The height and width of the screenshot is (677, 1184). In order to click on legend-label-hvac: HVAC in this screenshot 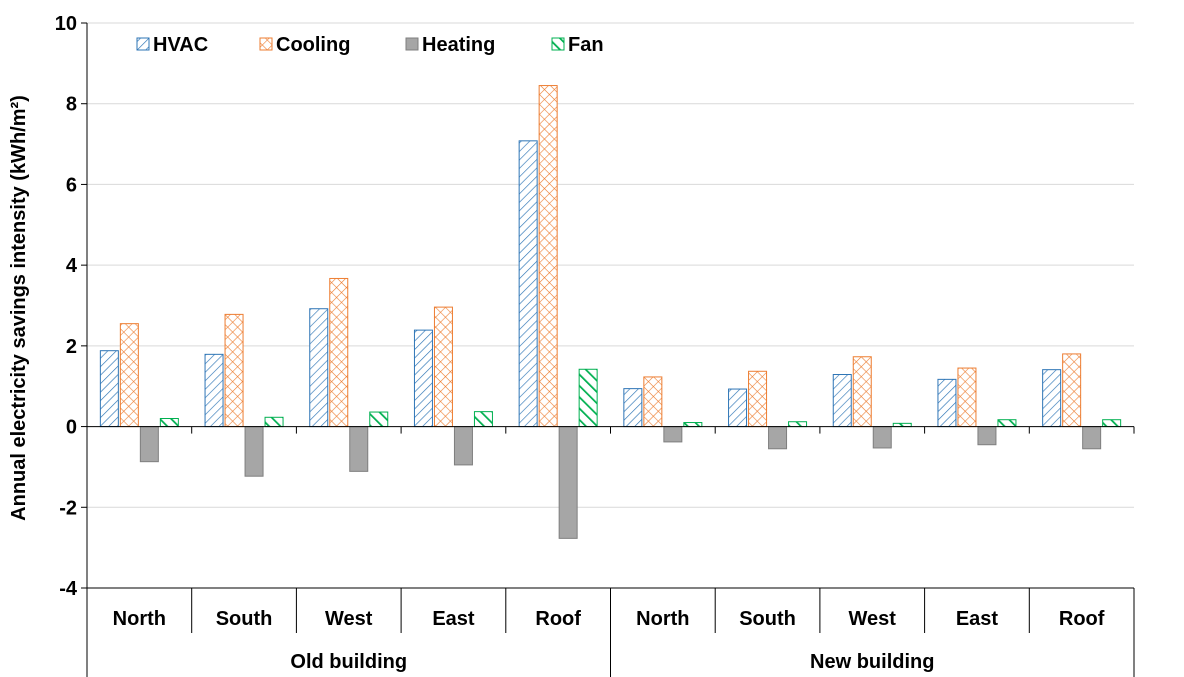, I will do `click(180, 45)`.